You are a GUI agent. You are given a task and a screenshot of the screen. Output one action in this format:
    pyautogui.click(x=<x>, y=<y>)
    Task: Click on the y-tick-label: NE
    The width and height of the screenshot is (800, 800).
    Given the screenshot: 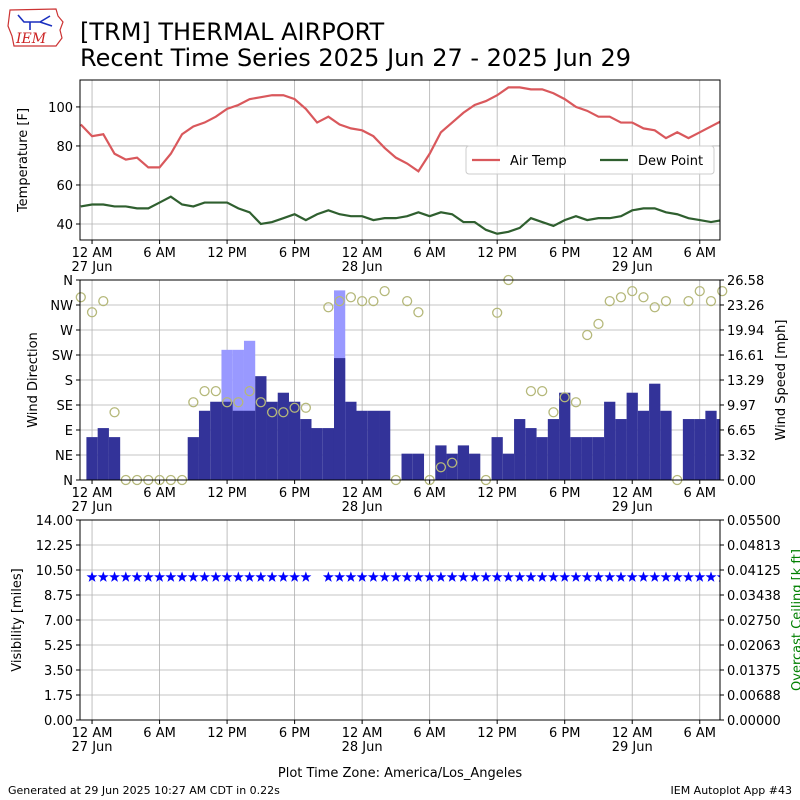 What is the action you would take?
    pyautogui.click(x=64, y=456)
    